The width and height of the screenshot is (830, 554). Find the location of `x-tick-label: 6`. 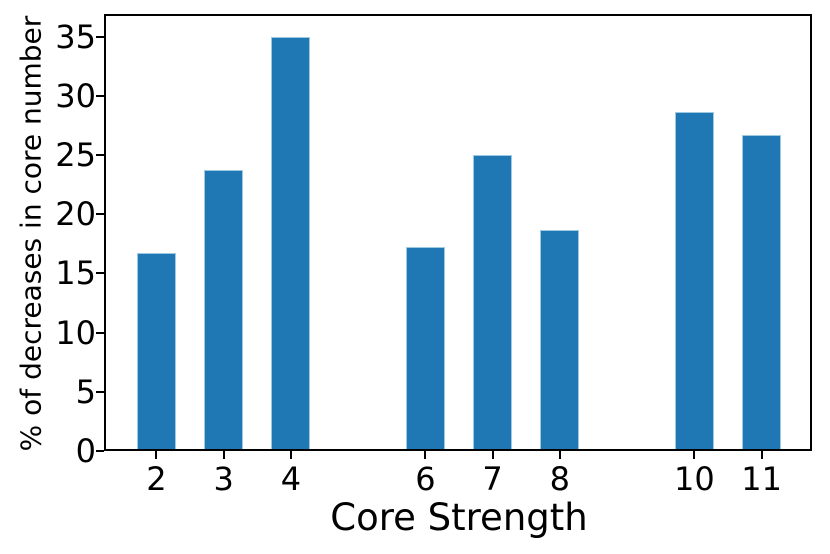

x-tick-label: 6 is located at coordinates (425, 479).